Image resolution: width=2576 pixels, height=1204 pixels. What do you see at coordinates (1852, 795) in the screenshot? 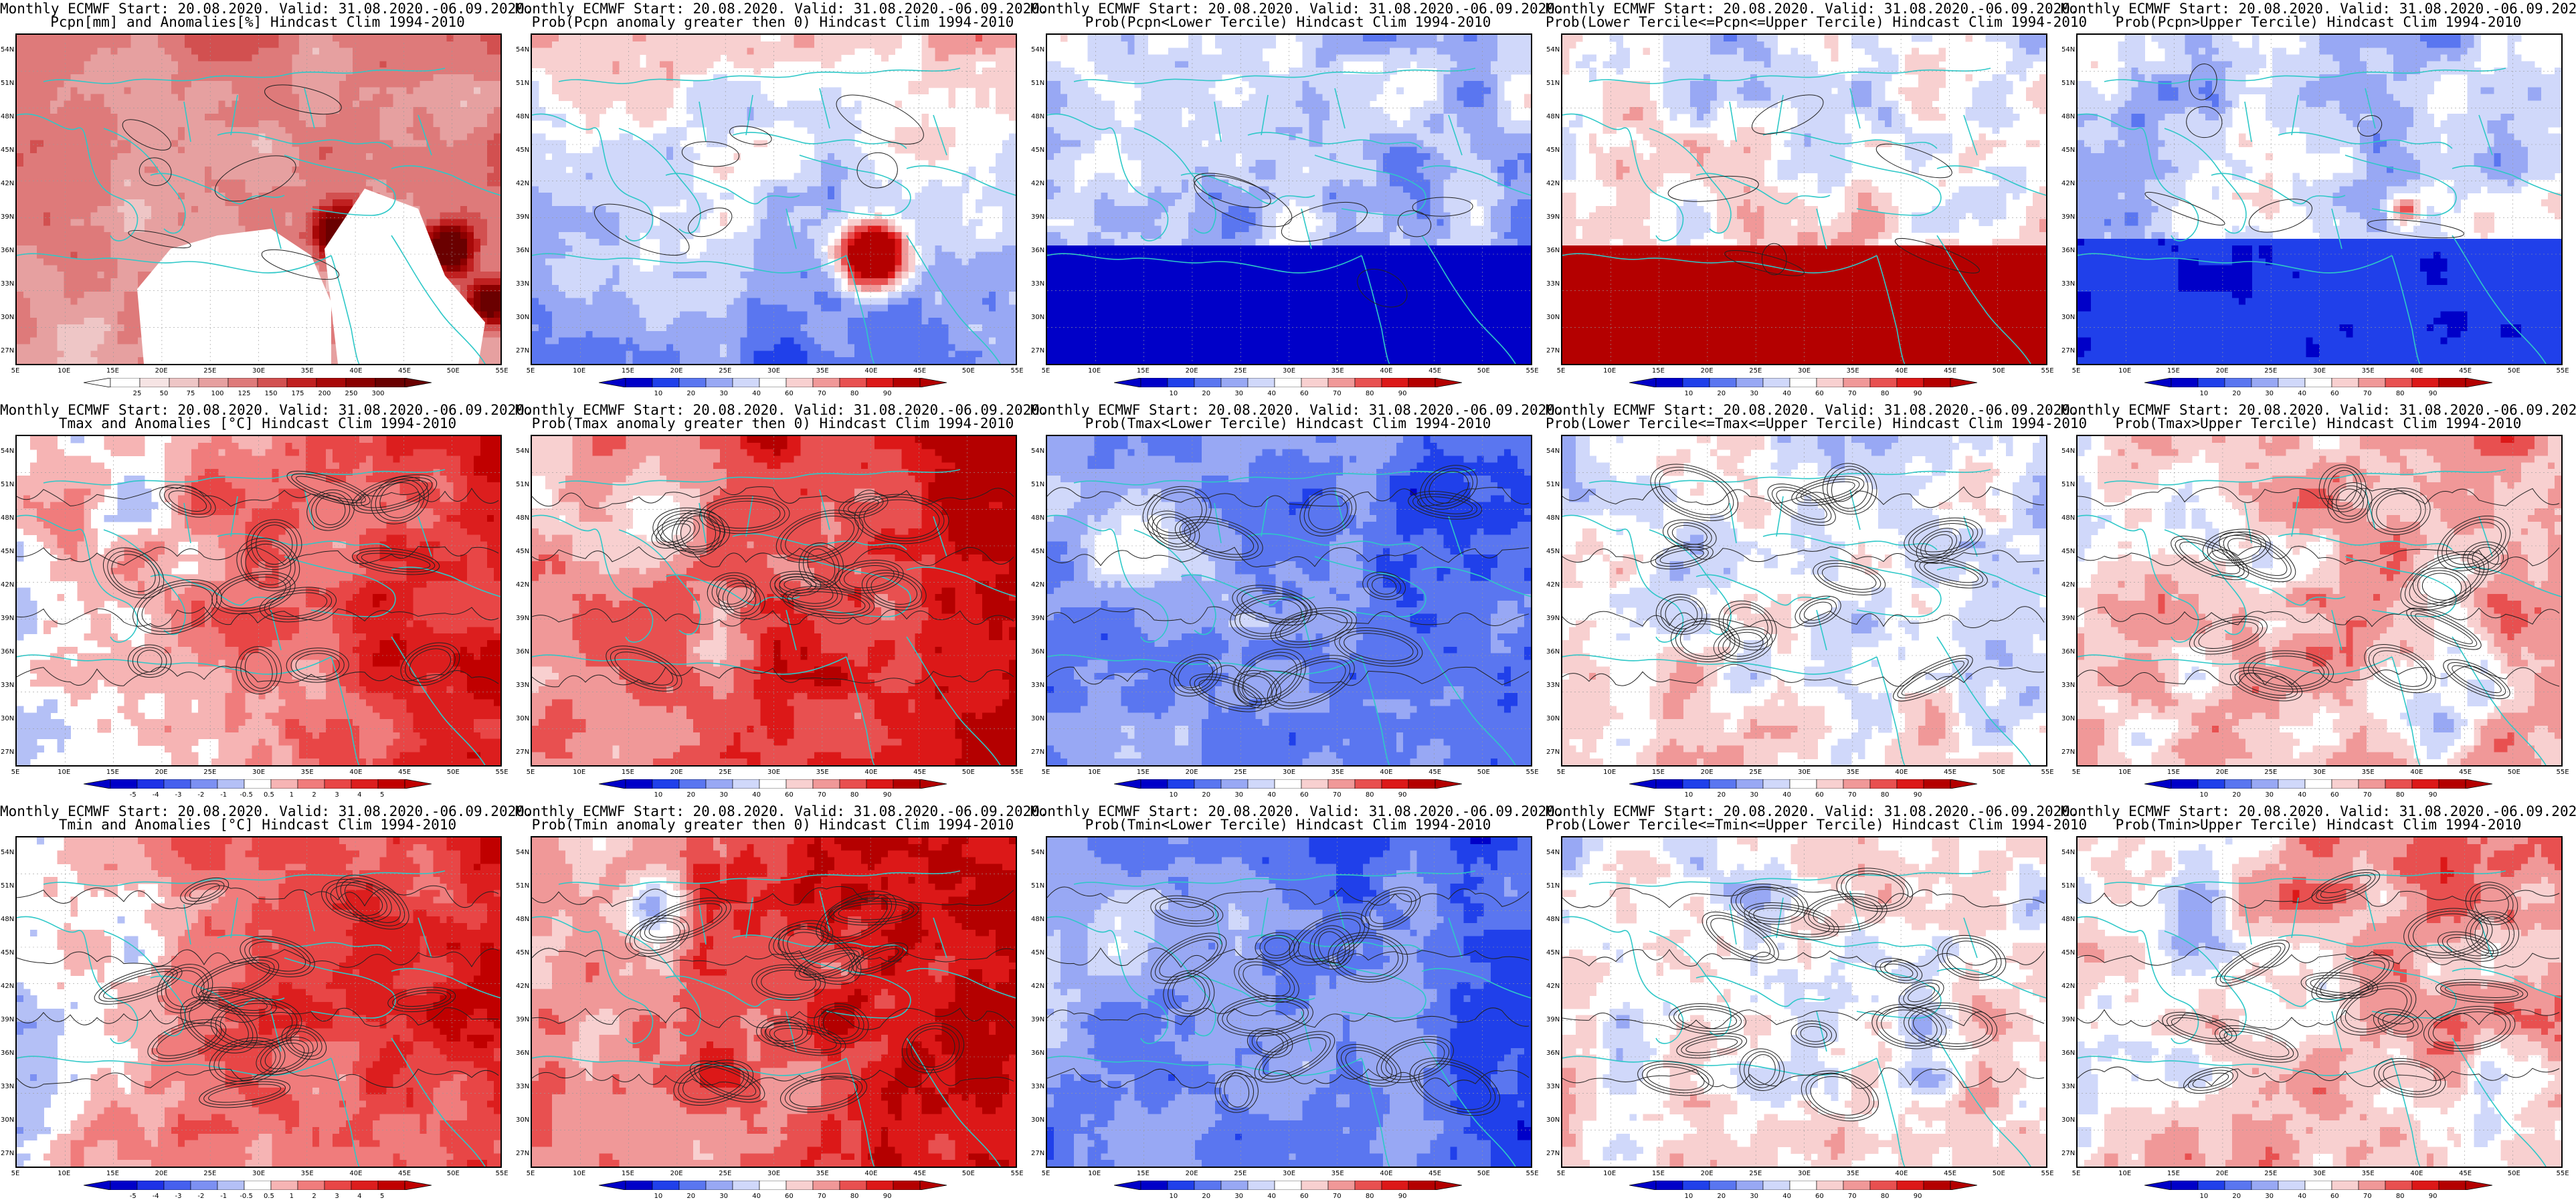
I see `colorbar-tick-label: 70` at bounding box center [1852, 795].